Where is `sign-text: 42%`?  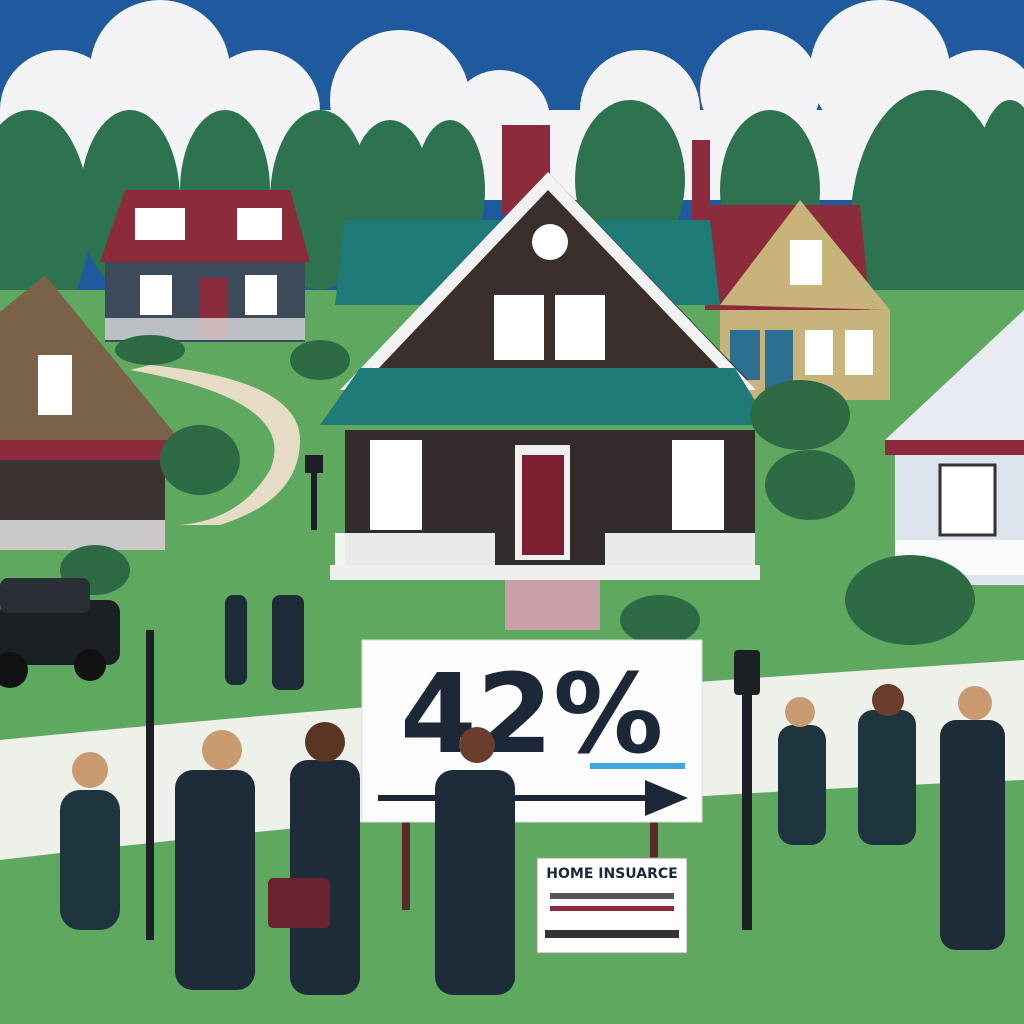
sign-text: 42% is located at coordinates (531, 714).